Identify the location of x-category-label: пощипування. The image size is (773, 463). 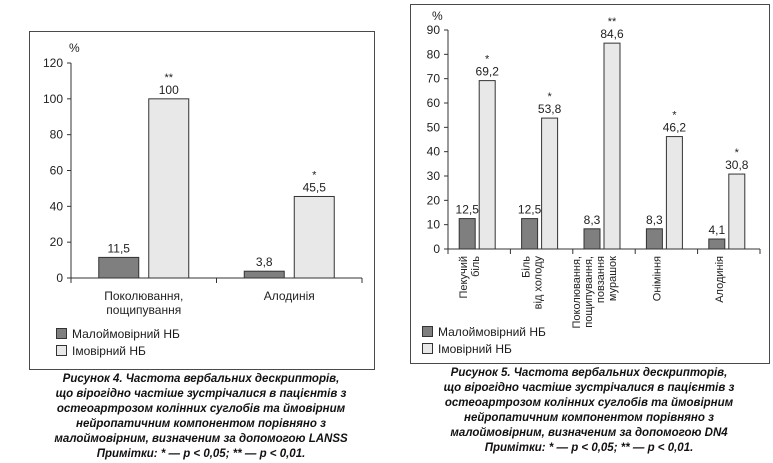
(143, 310).